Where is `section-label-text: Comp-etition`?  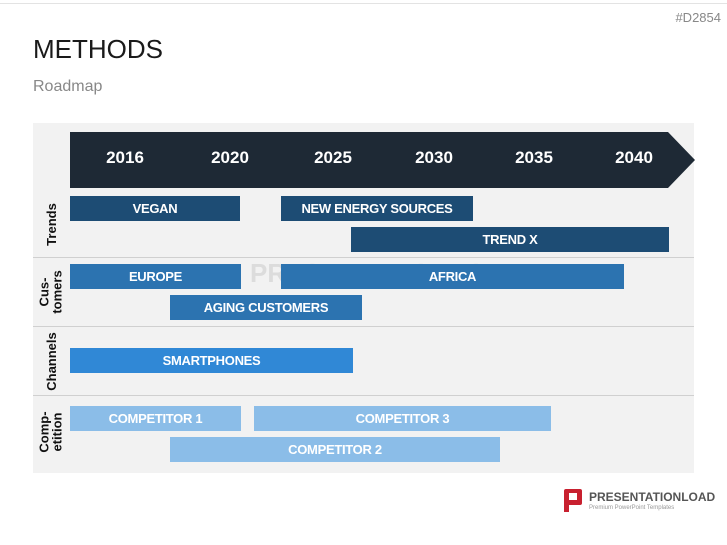
section-label-text: Comp-etition is located at coordinates (51, 431).